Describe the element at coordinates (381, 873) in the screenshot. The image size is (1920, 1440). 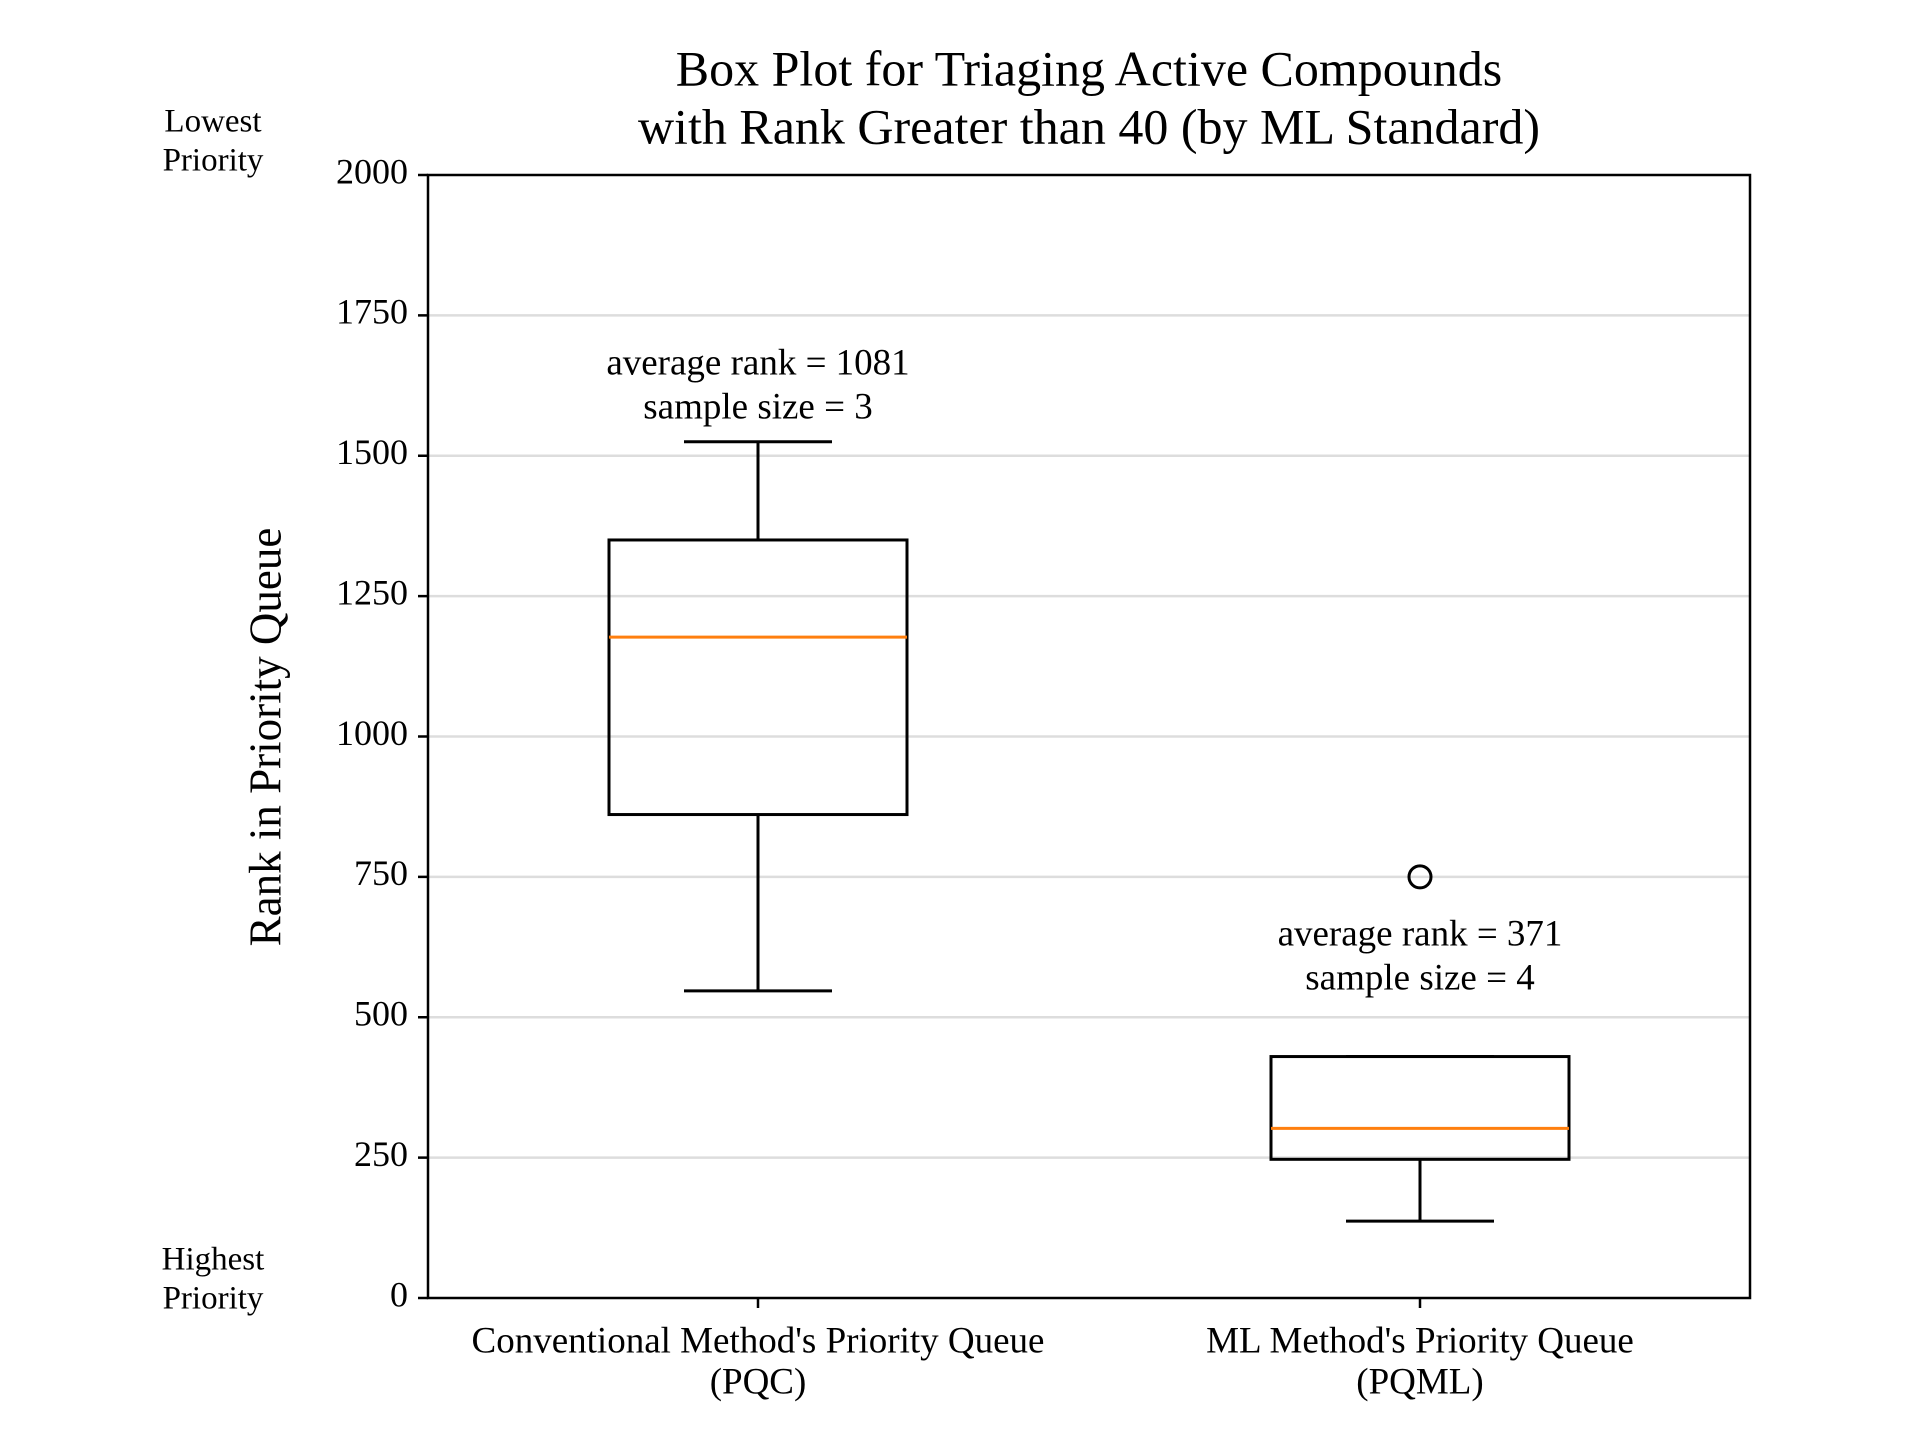
I see `y-tick-label: 750` at that location.